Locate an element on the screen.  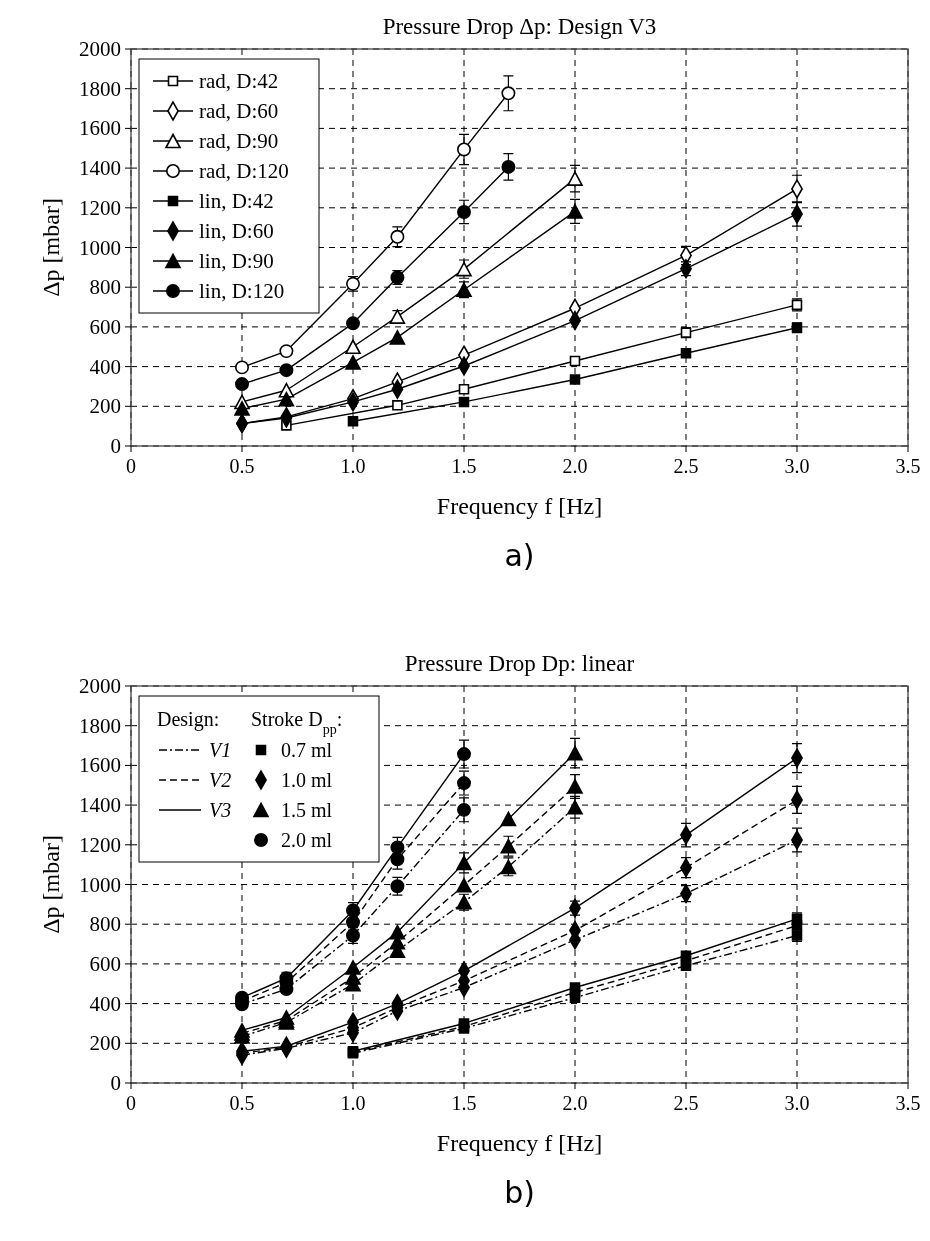
legend-label: rad, D:90 is located at coordinates (239, 141).